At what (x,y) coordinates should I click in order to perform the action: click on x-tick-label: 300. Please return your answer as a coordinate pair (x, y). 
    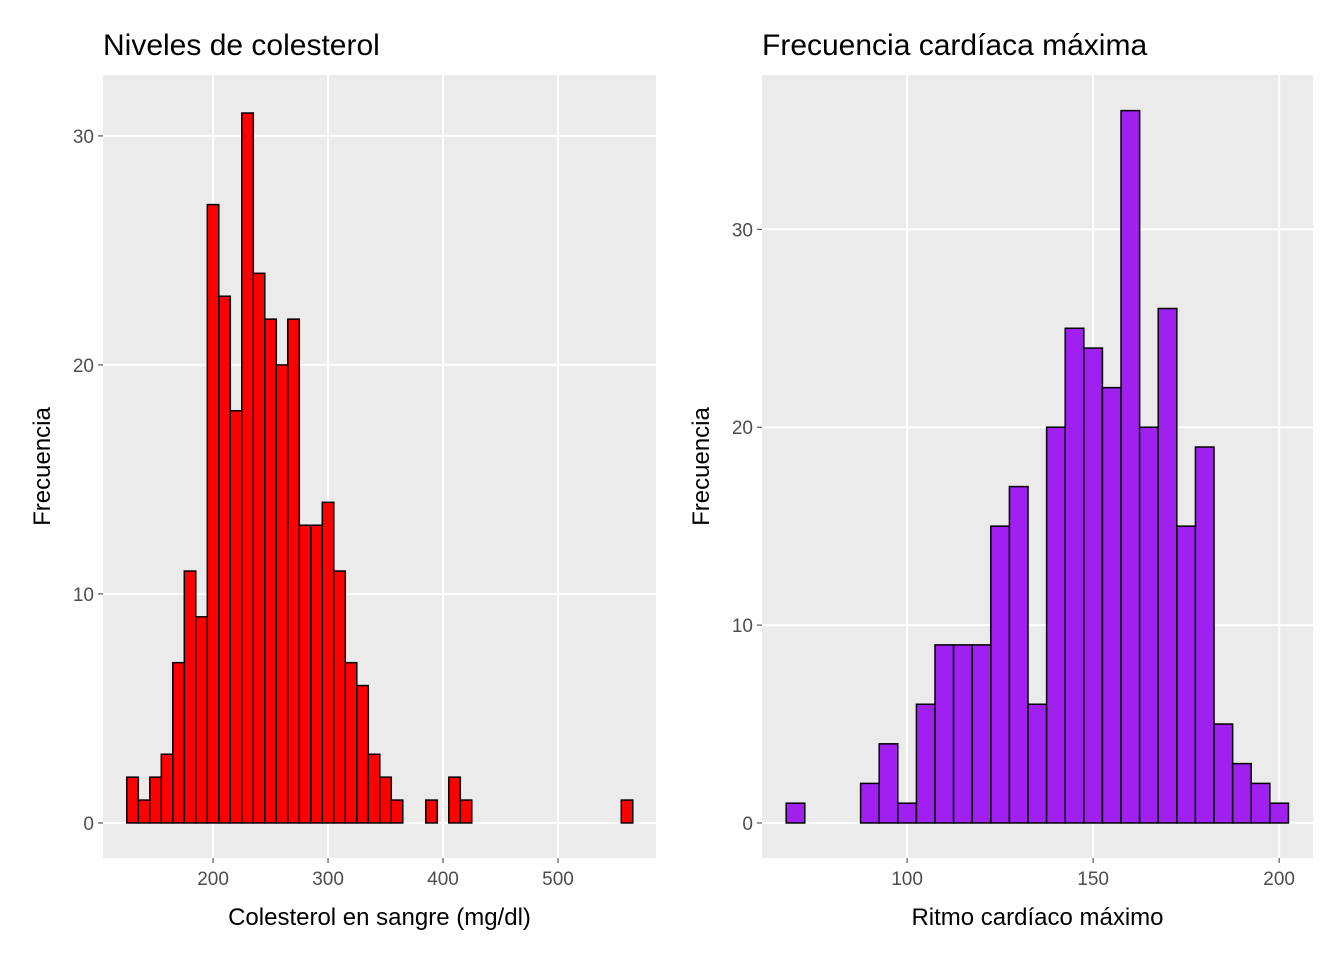
    Looking at the image, I should click on (328, 879).